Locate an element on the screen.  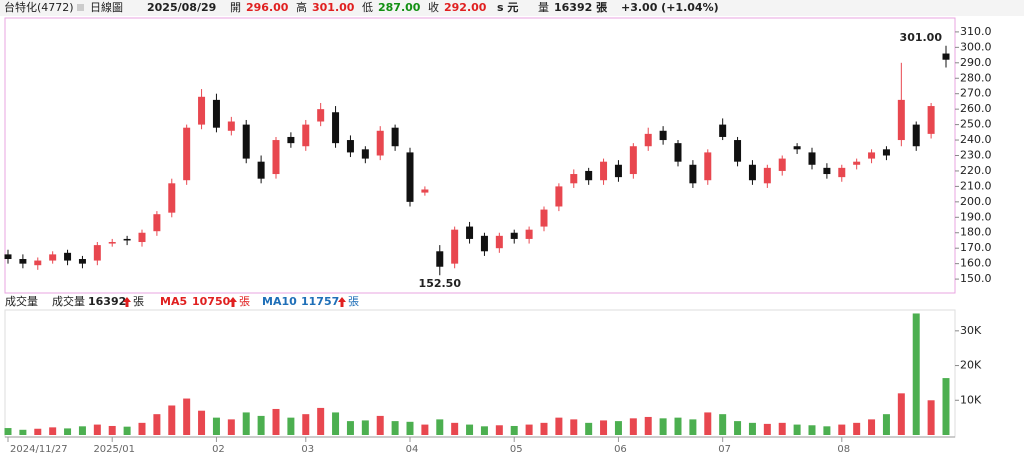
legend-value: 16392 is located at coordinates (107, 301).